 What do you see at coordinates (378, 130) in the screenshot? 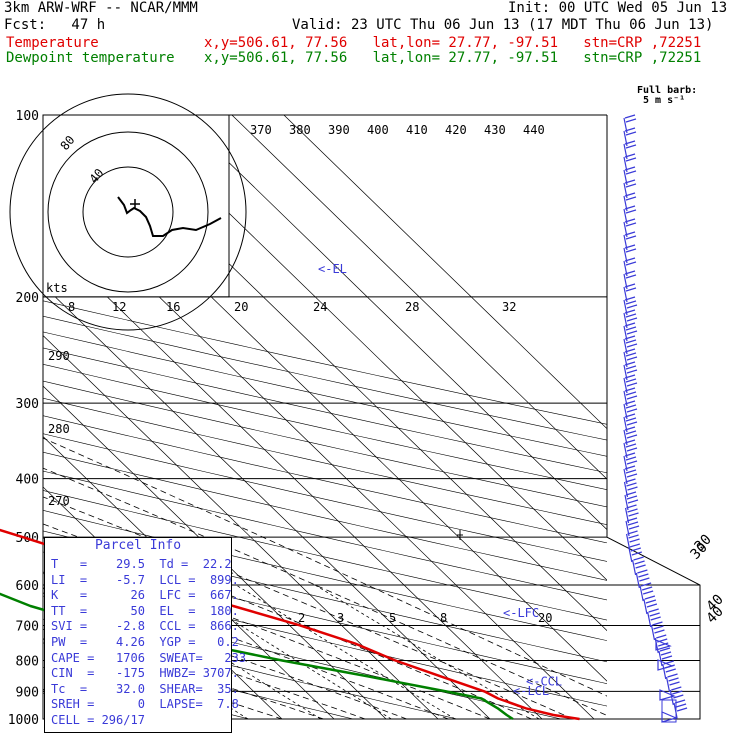
I see `theta-label: 400` at bounding box center [378, 130].